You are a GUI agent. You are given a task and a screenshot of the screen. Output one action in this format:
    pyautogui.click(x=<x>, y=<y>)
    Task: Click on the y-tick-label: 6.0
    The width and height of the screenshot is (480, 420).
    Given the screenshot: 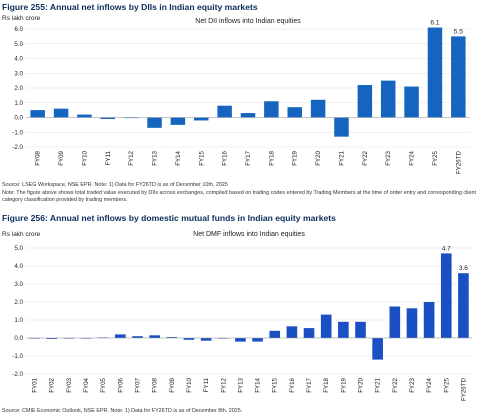 What is the action you would take?
    pyautogui.click(x=18, y=29)
    